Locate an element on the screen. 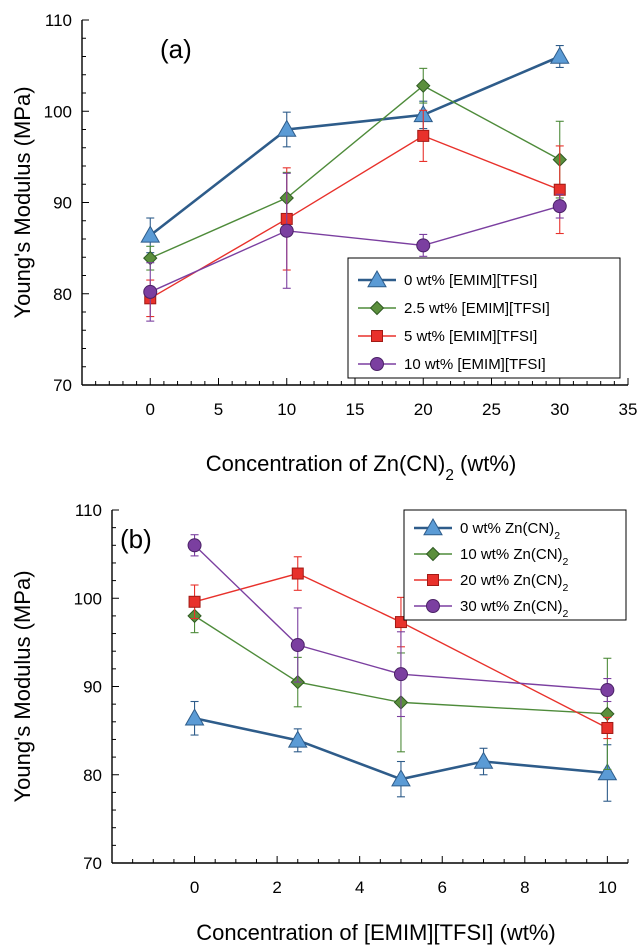 The width and height of the screenshot is (640, 951). x-tick-label: 8 is located at coordinates (524, 887).